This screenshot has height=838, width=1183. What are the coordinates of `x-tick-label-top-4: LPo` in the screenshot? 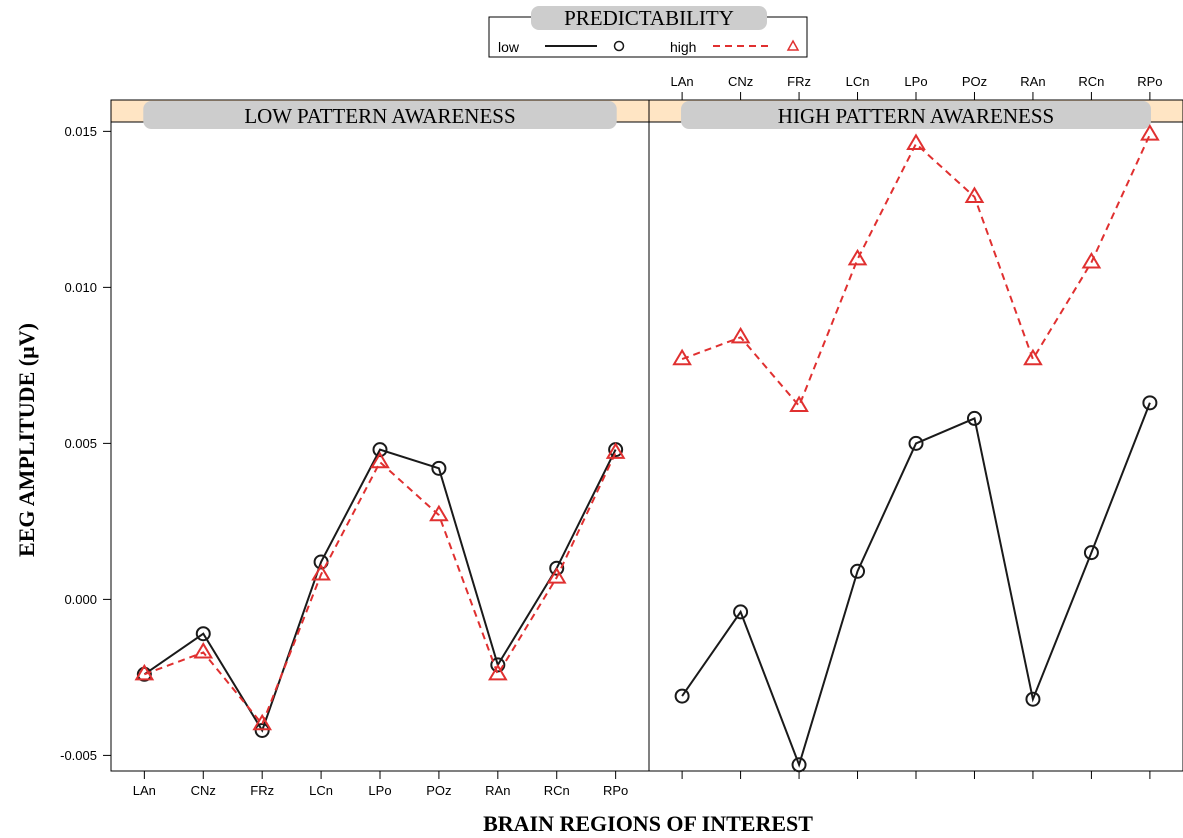 It's located at (915, 81).